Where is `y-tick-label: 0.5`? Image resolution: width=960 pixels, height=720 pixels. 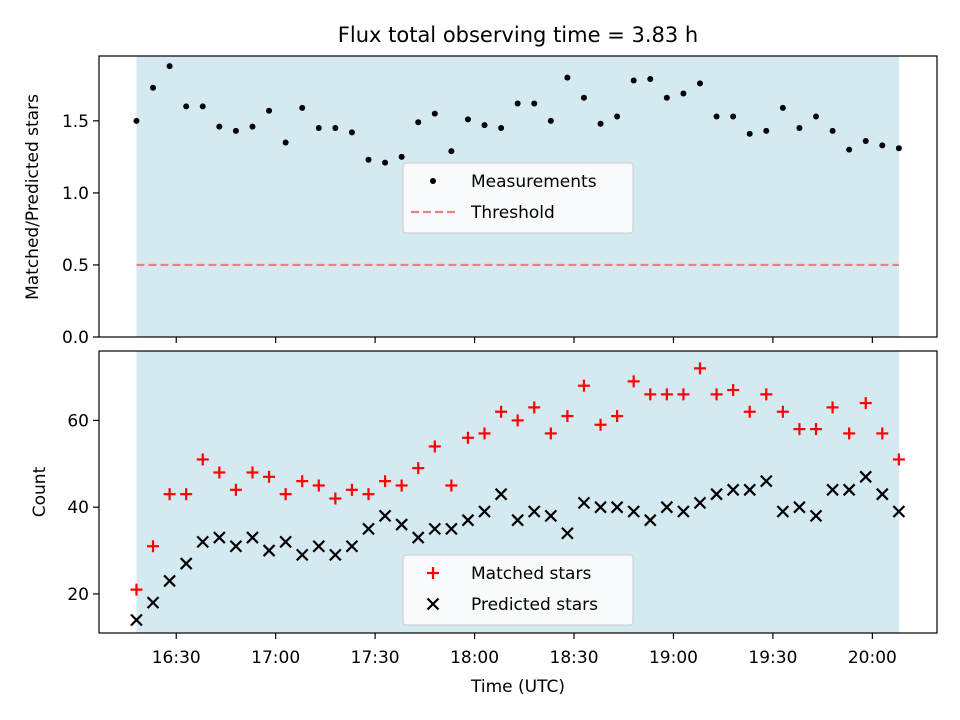
y-tick-label: 0.5 is located at coordinates (75, 266).